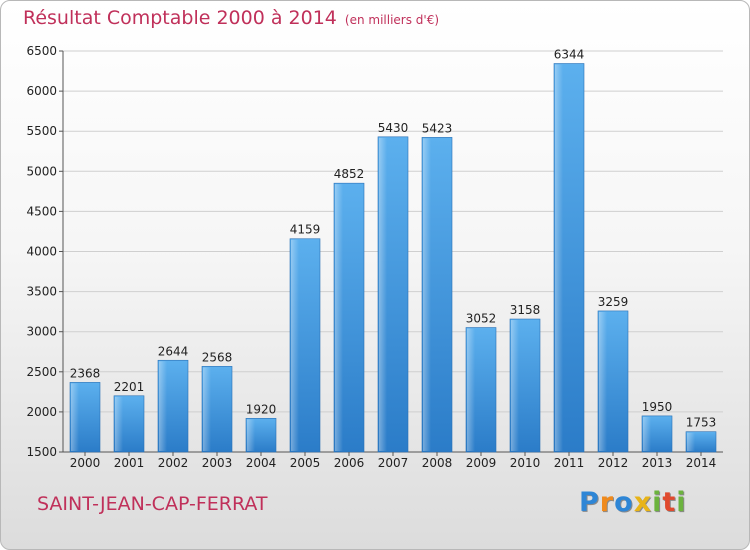  I want to click on x-tick-label: 2007, so click(393, 463).